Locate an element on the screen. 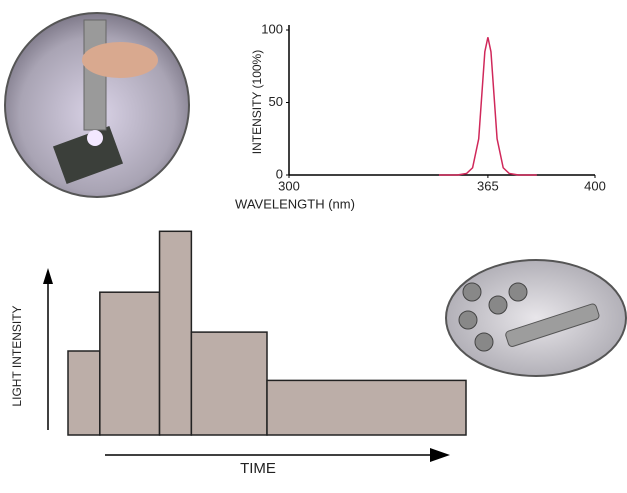  y-tick-label: 50 is located at coordinates (276, 101).